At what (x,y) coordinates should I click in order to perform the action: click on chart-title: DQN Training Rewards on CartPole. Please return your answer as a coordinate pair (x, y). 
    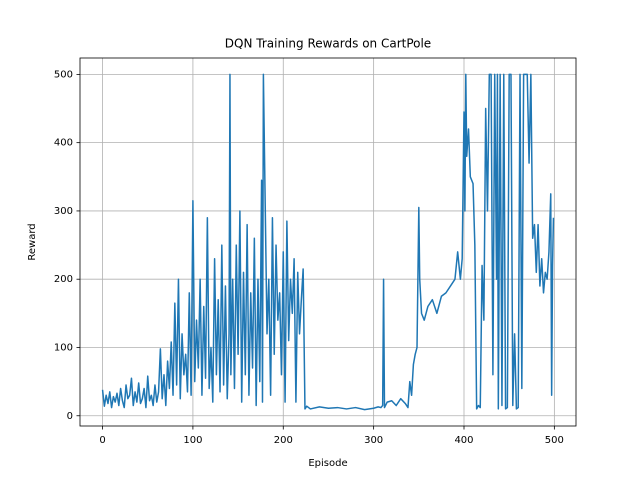
    Looking at the image, I should click on (328, 44).